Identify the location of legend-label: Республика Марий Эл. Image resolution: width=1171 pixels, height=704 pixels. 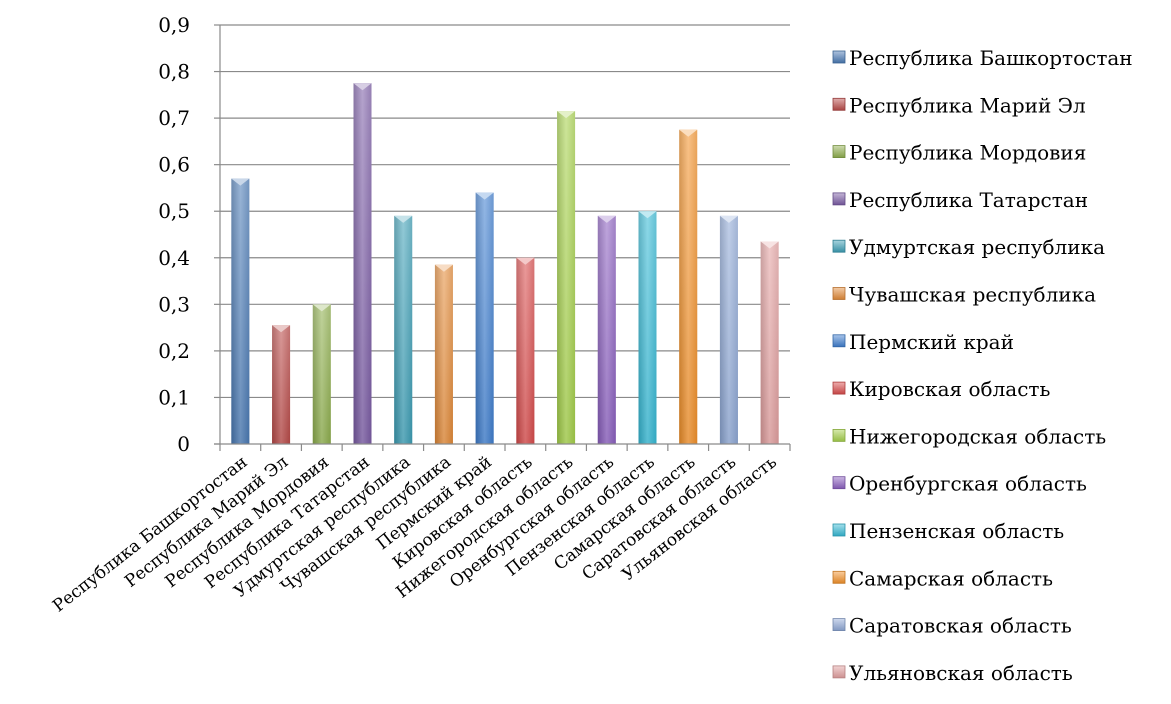
(967, 105).